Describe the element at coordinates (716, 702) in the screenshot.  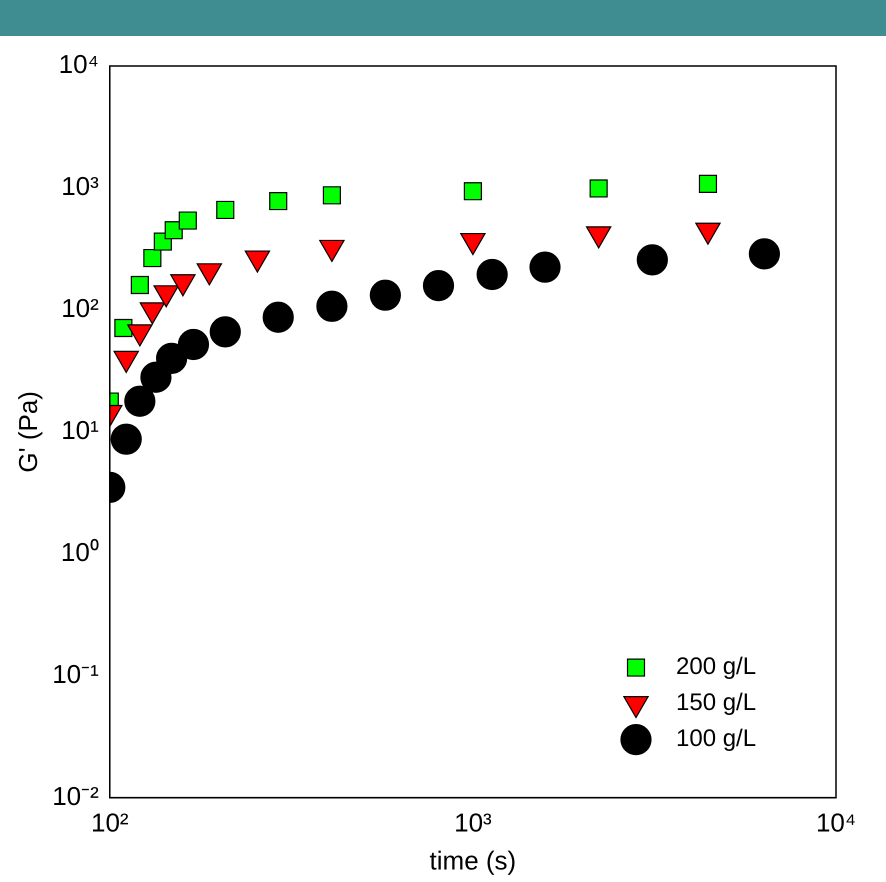
I see `legend-label: 150 g/L` at that location.